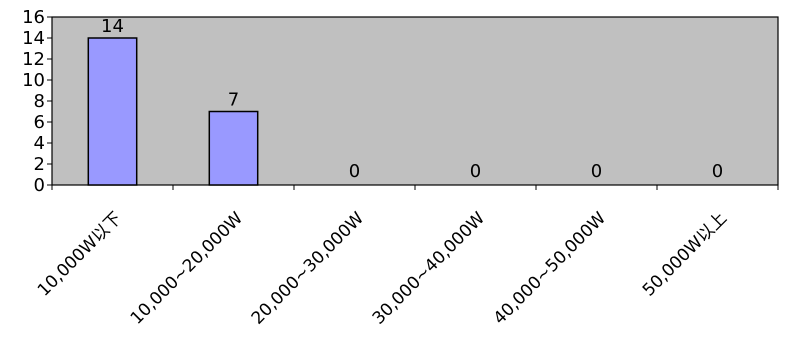 The image size is (787, 364). I want to click on y-tick-label: 10, so click(33, 80).